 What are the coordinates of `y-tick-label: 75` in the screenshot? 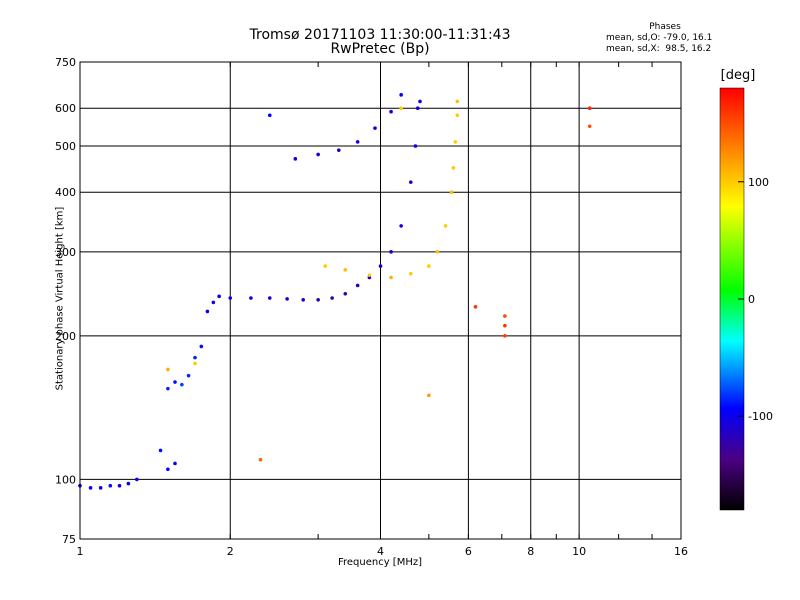 It's located at (69, 539).